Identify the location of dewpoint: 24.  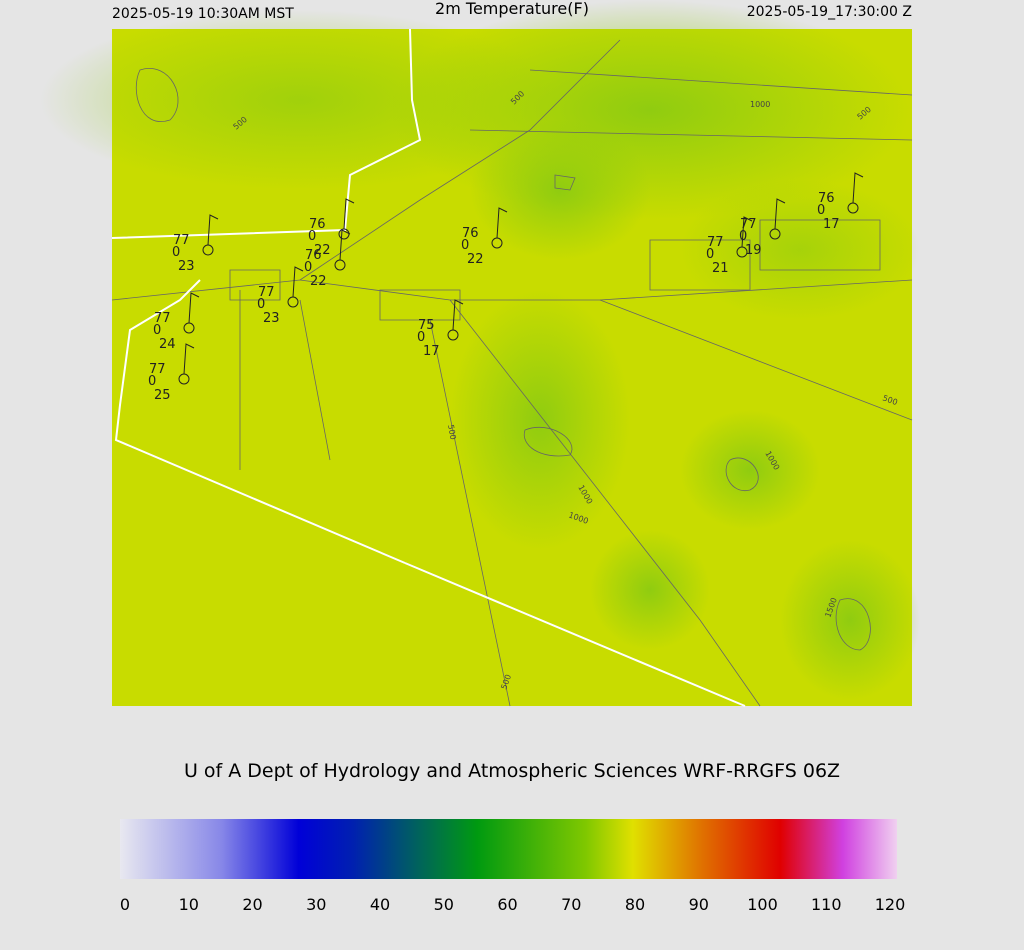
(167, 344).